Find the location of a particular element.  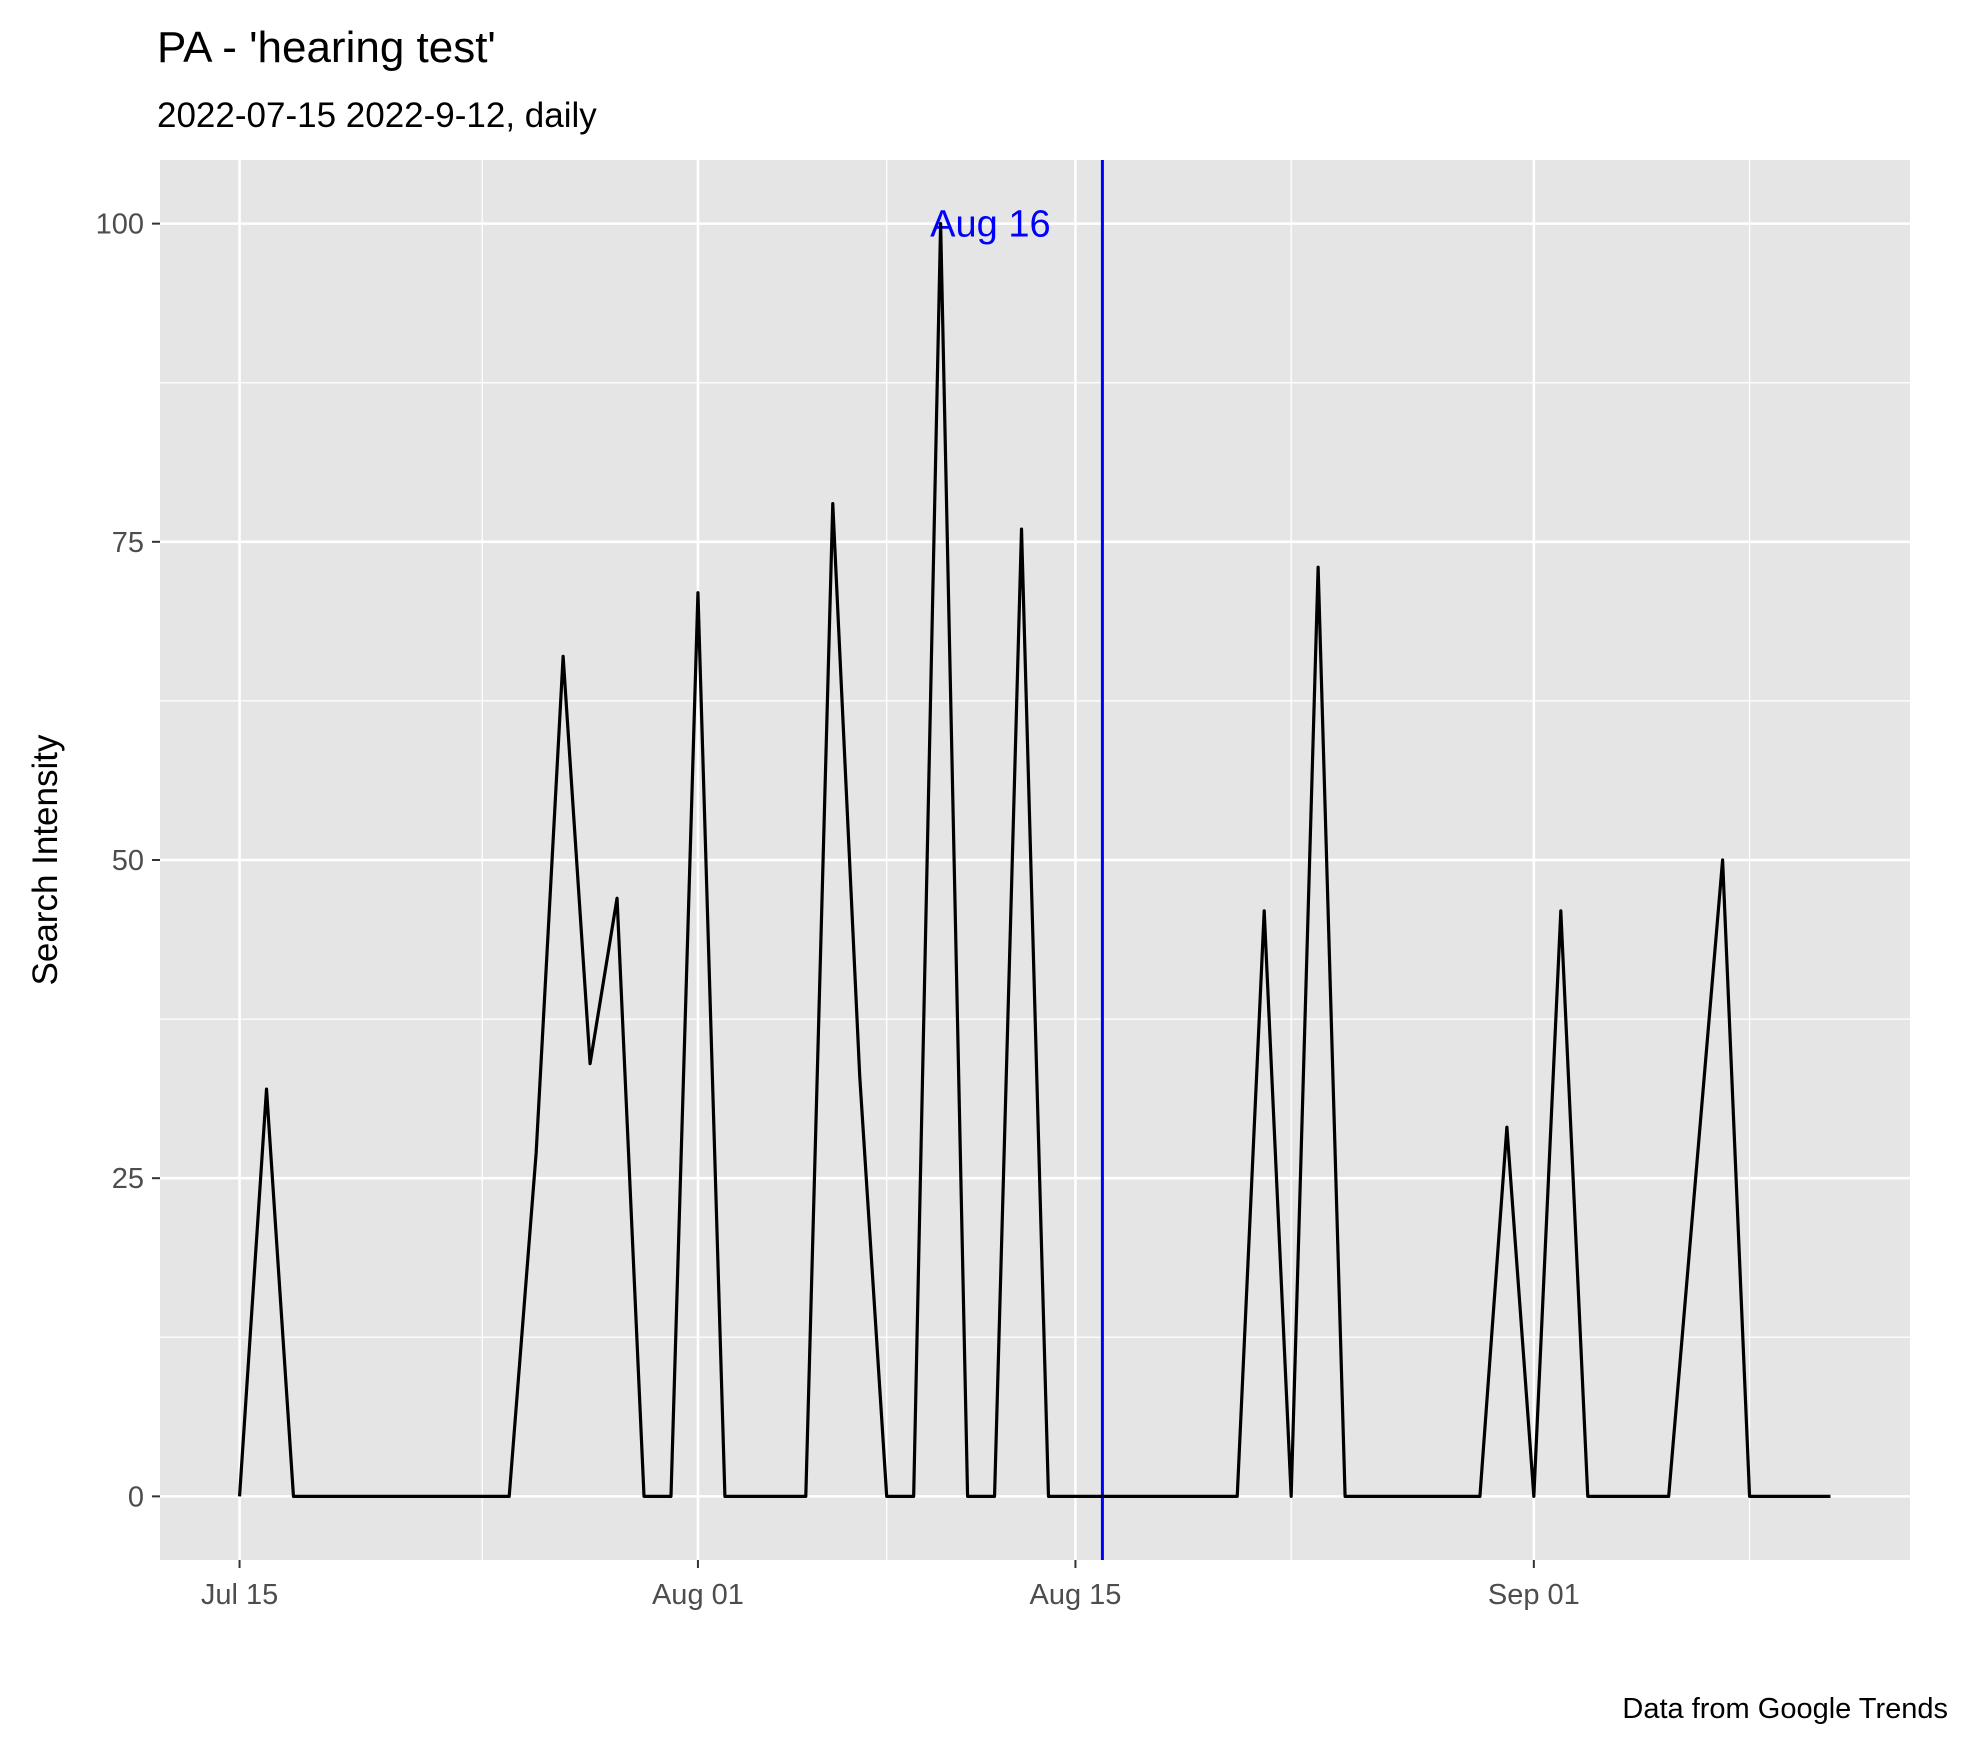

chart-subtitle: 2022-07-15 2022-9-12, daily is located at coordinates (377, 115).